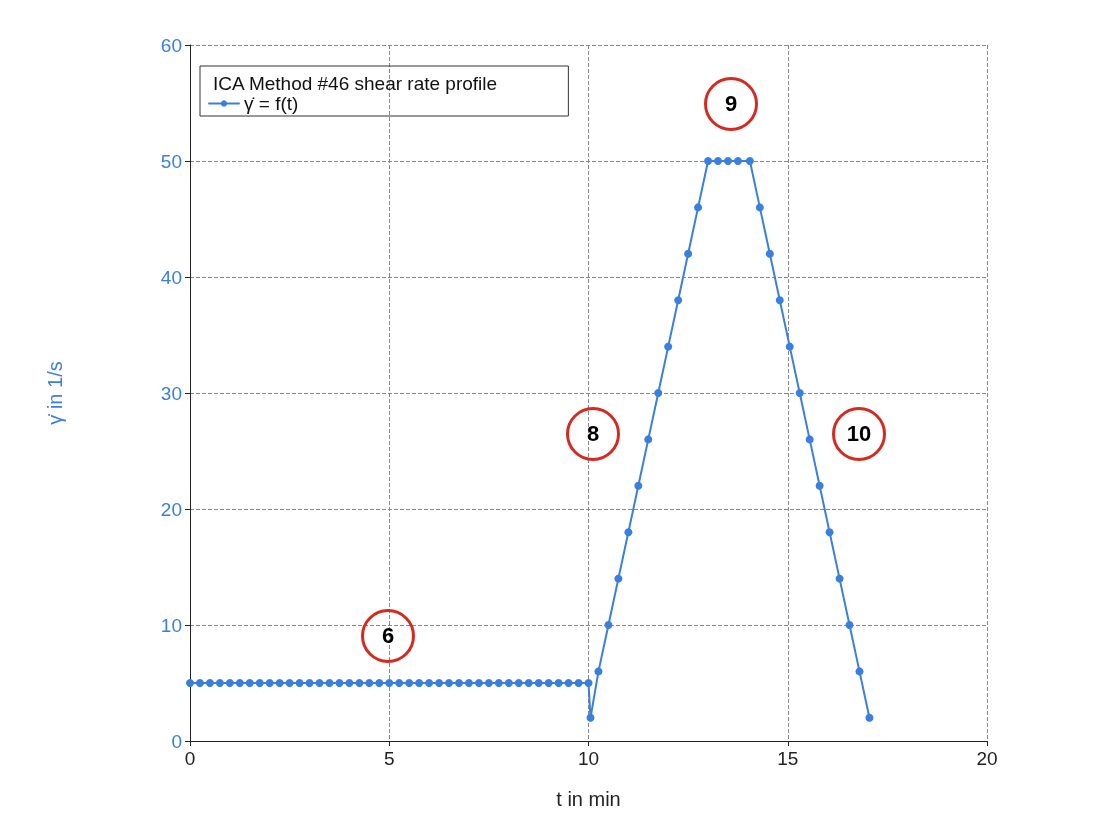 The height and width of the screenshot is (836, 1094). Describe the element at coordinates (171, 277) in the screenshot. I see `y-tick-label: 40` at that location.